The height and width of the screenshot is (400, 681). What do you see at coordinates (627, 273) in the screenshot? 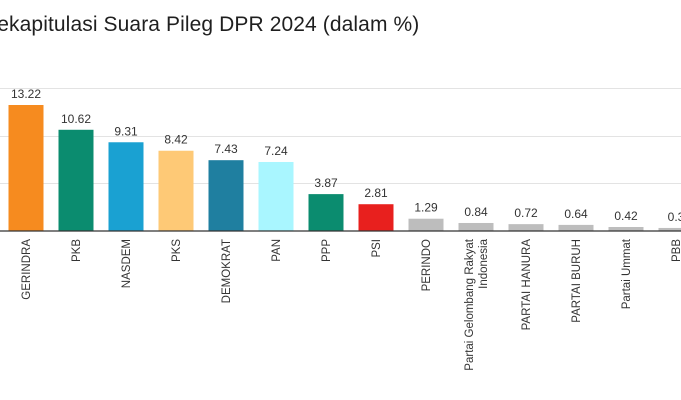
I see `category-label: Partai Ummat` at bounding box center [627, 273].